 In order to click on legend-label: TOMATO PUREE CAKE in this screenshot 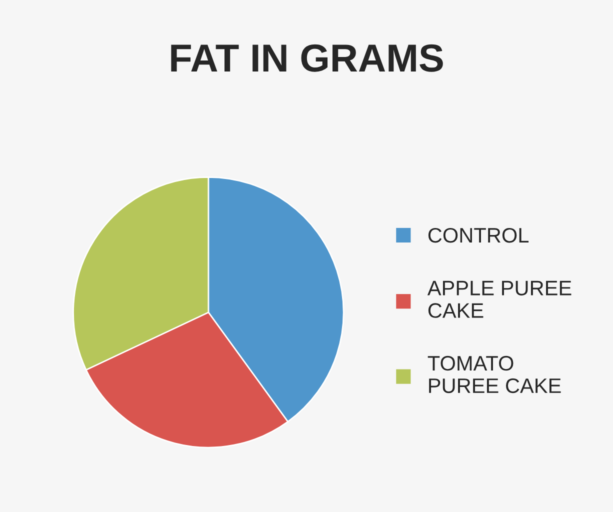, I will do `click(494, 375)`.